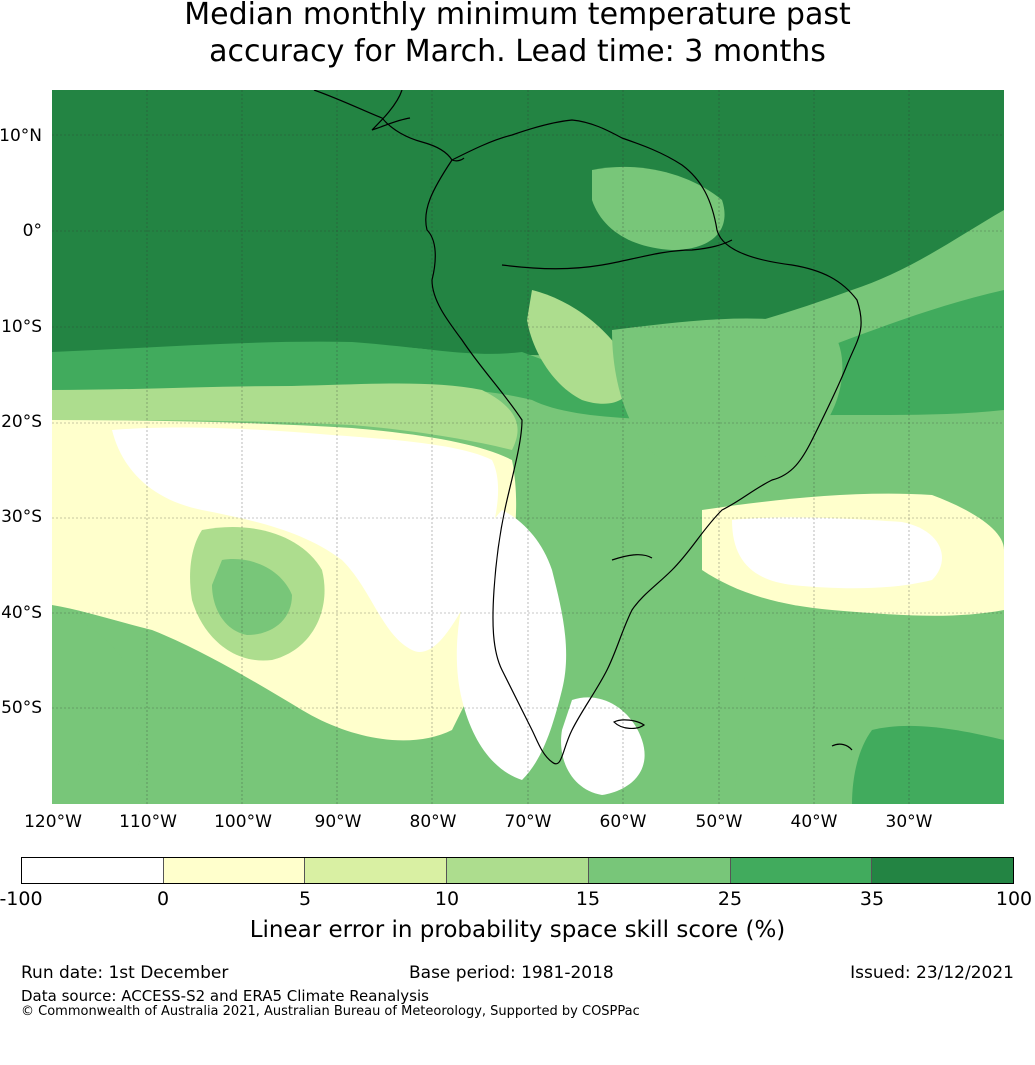 This screenshot has height=1065, width=1035. I want to click on lon-label-40w: 40°W, so click(814, 822).